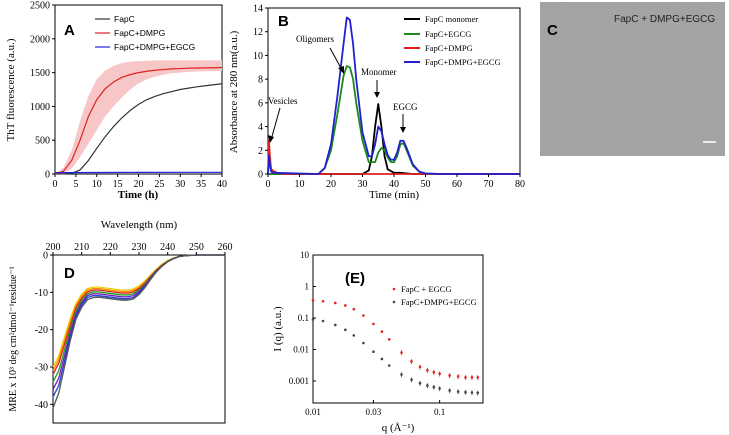  What do you see at coordinates (40, 73) in the screenshot?
I see `panel-a-ytick-label-1500: 1500` at bounding box center [40, 73].